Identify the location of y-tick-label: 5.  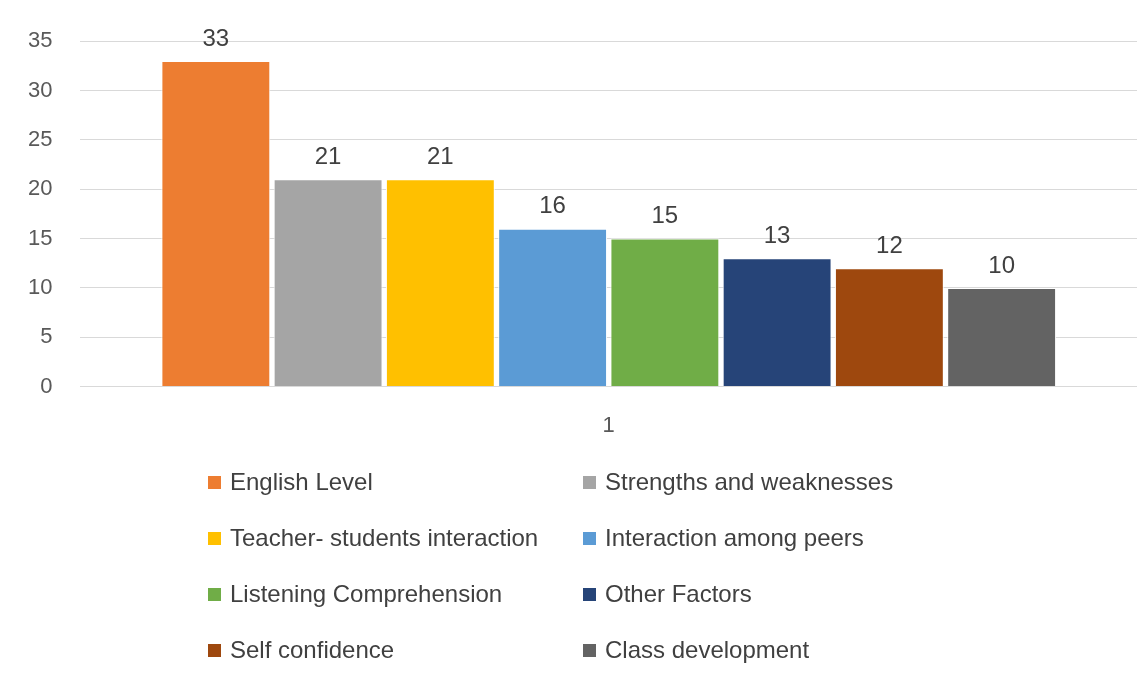
(46, 336).